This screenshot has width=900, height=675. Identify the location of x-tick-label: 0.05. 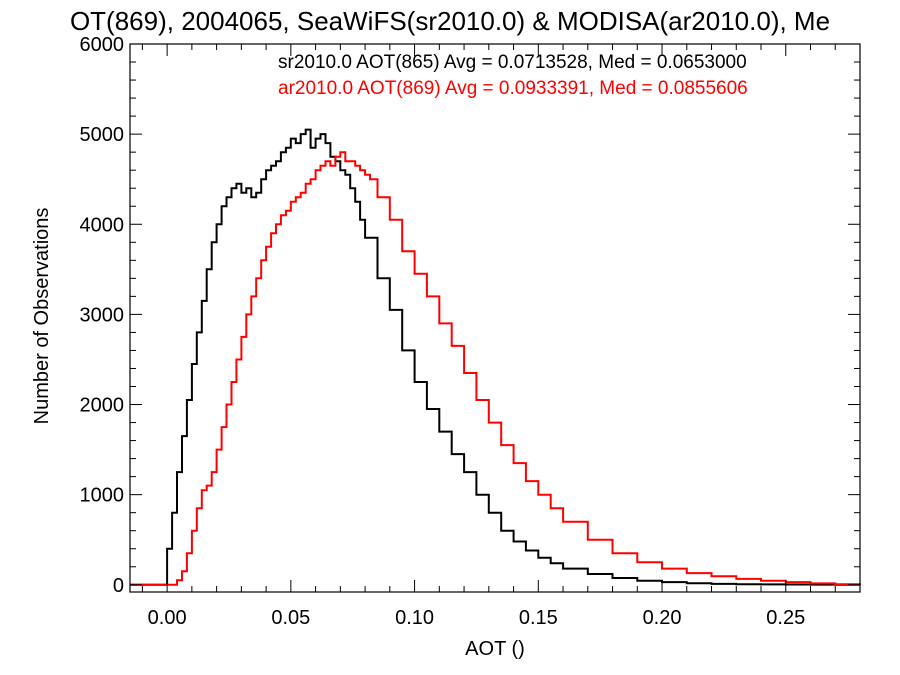
(290, 618).